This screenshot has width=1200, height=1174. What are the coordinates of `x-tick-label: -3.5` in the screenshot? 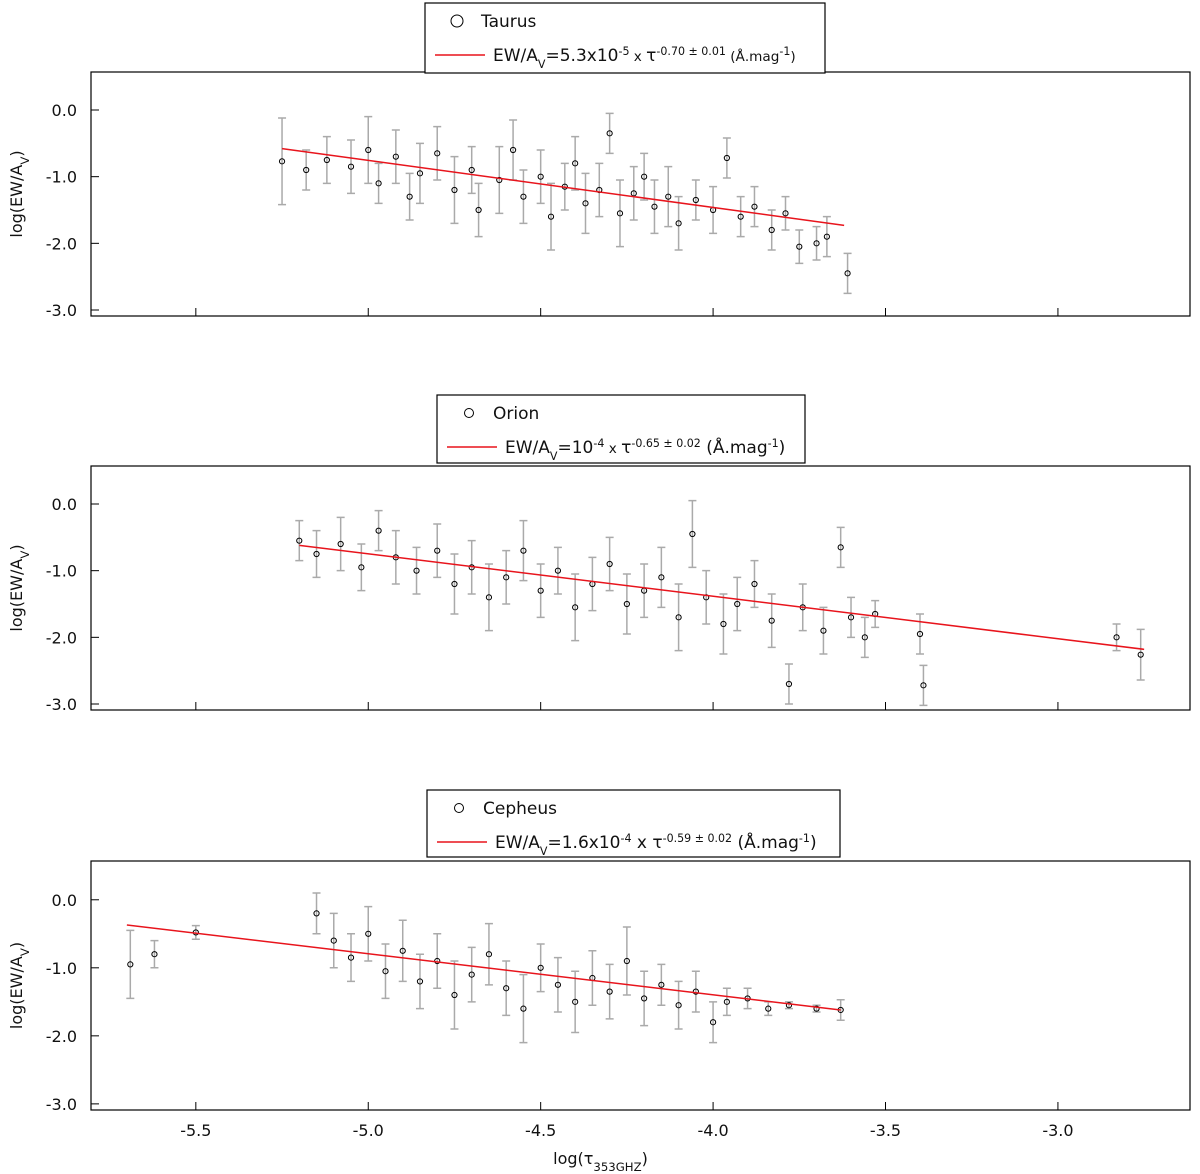 It's located at (885, 1130).